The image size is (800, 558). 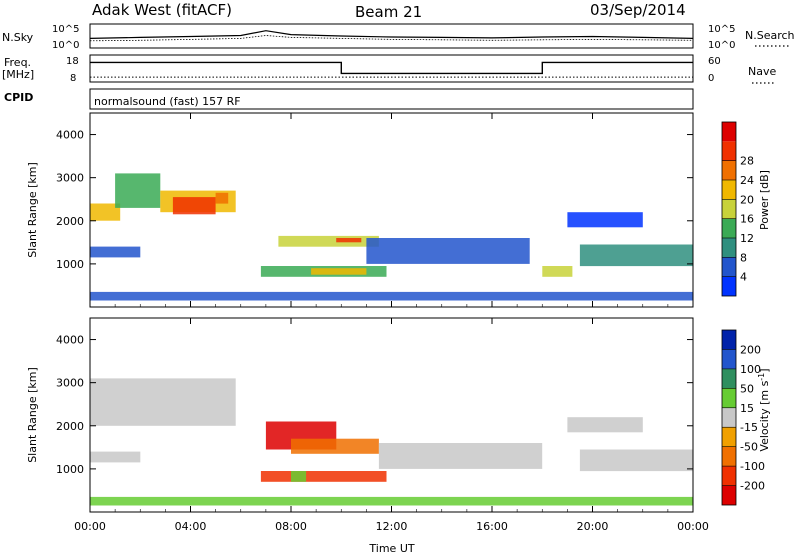 What do you see at coordinates (65, 29) in the screenshot?
I see `nsky-tick-top: 10^5` at bounding box center [65, 29].